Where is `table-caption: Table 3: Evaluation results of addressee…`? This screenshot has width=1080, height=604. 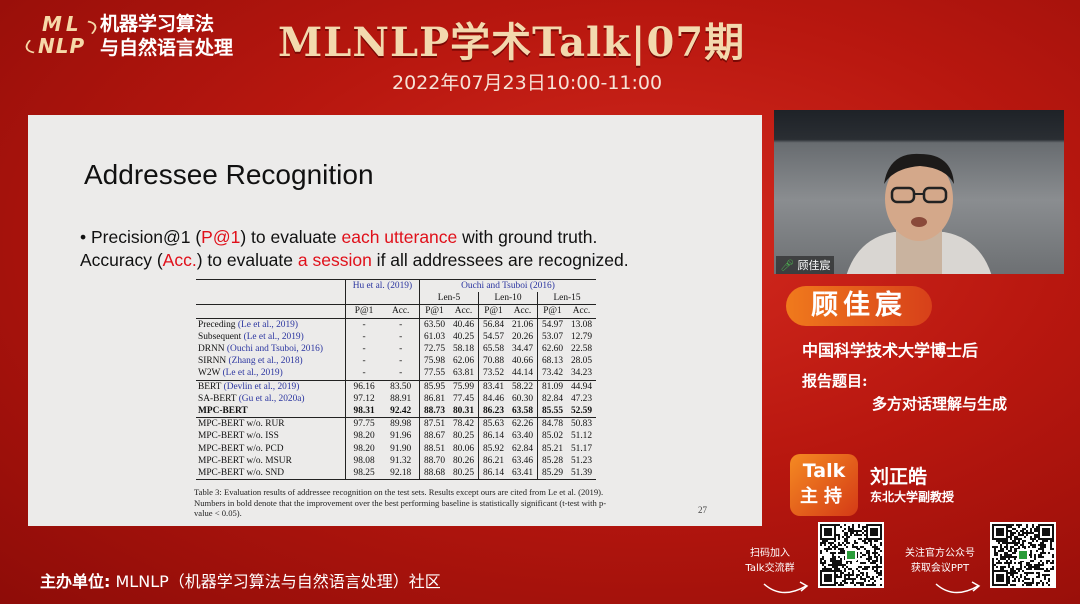 table-caption: Table 3: Evaluation results of addressee… is located at coordinates (400, 502).